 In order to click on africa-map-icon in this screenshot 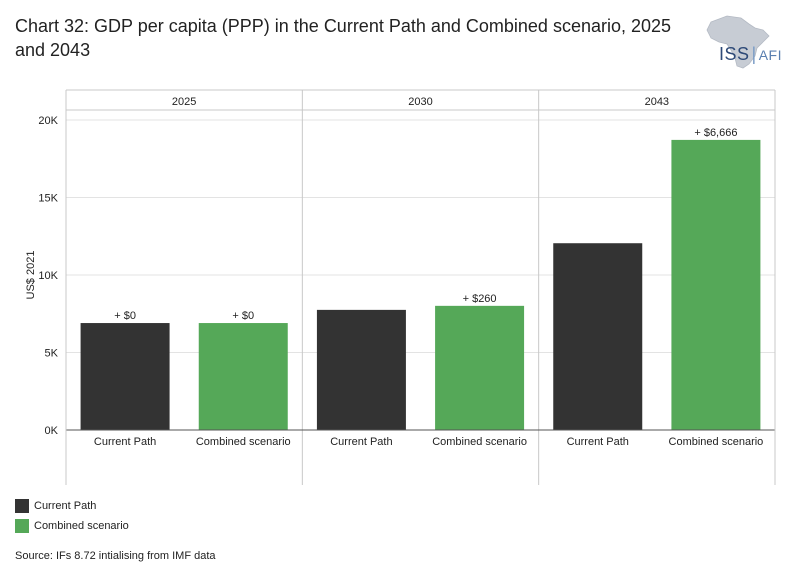, I will do `click(738, 42)`.